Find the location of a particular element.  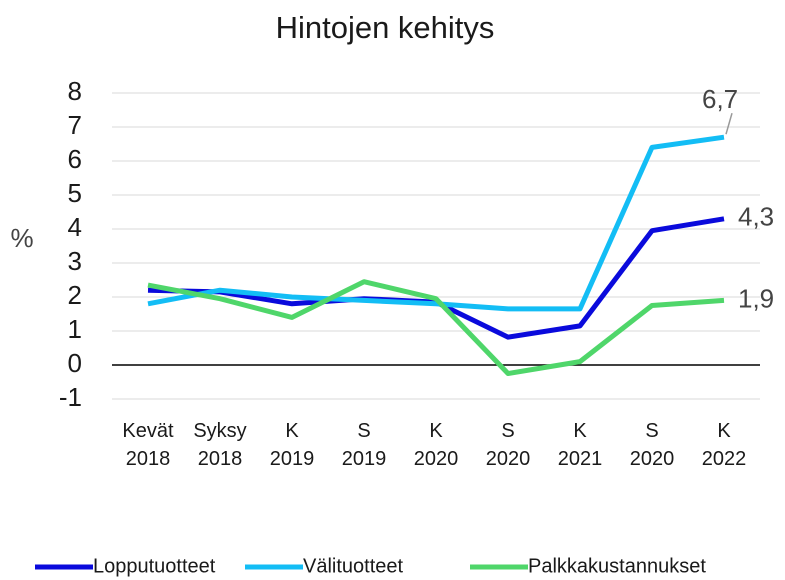

legend-label: Lopputuotteet is located at coordinates (154, 566).